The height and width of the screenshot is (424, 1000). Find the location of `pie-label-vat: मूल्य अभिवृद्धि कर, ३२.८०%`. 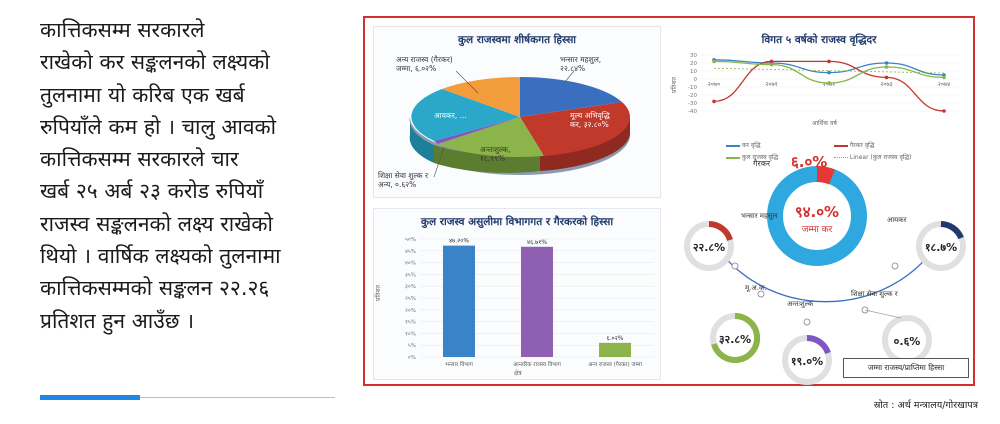

pie-label-vat: मूल्य अभिवृद्धि कर, ३२.८०% is located at coordinates (590, 120).